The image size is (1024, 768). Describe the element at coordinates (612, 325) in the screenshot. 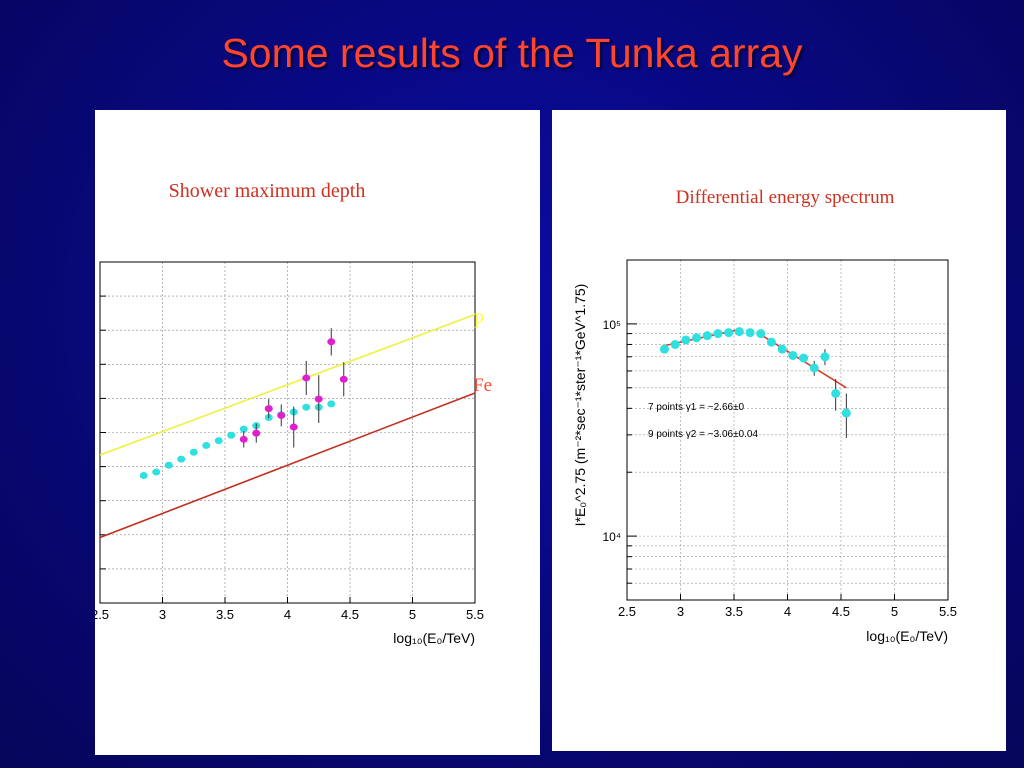

I see `y-tick-label: 10⁵` at that location.